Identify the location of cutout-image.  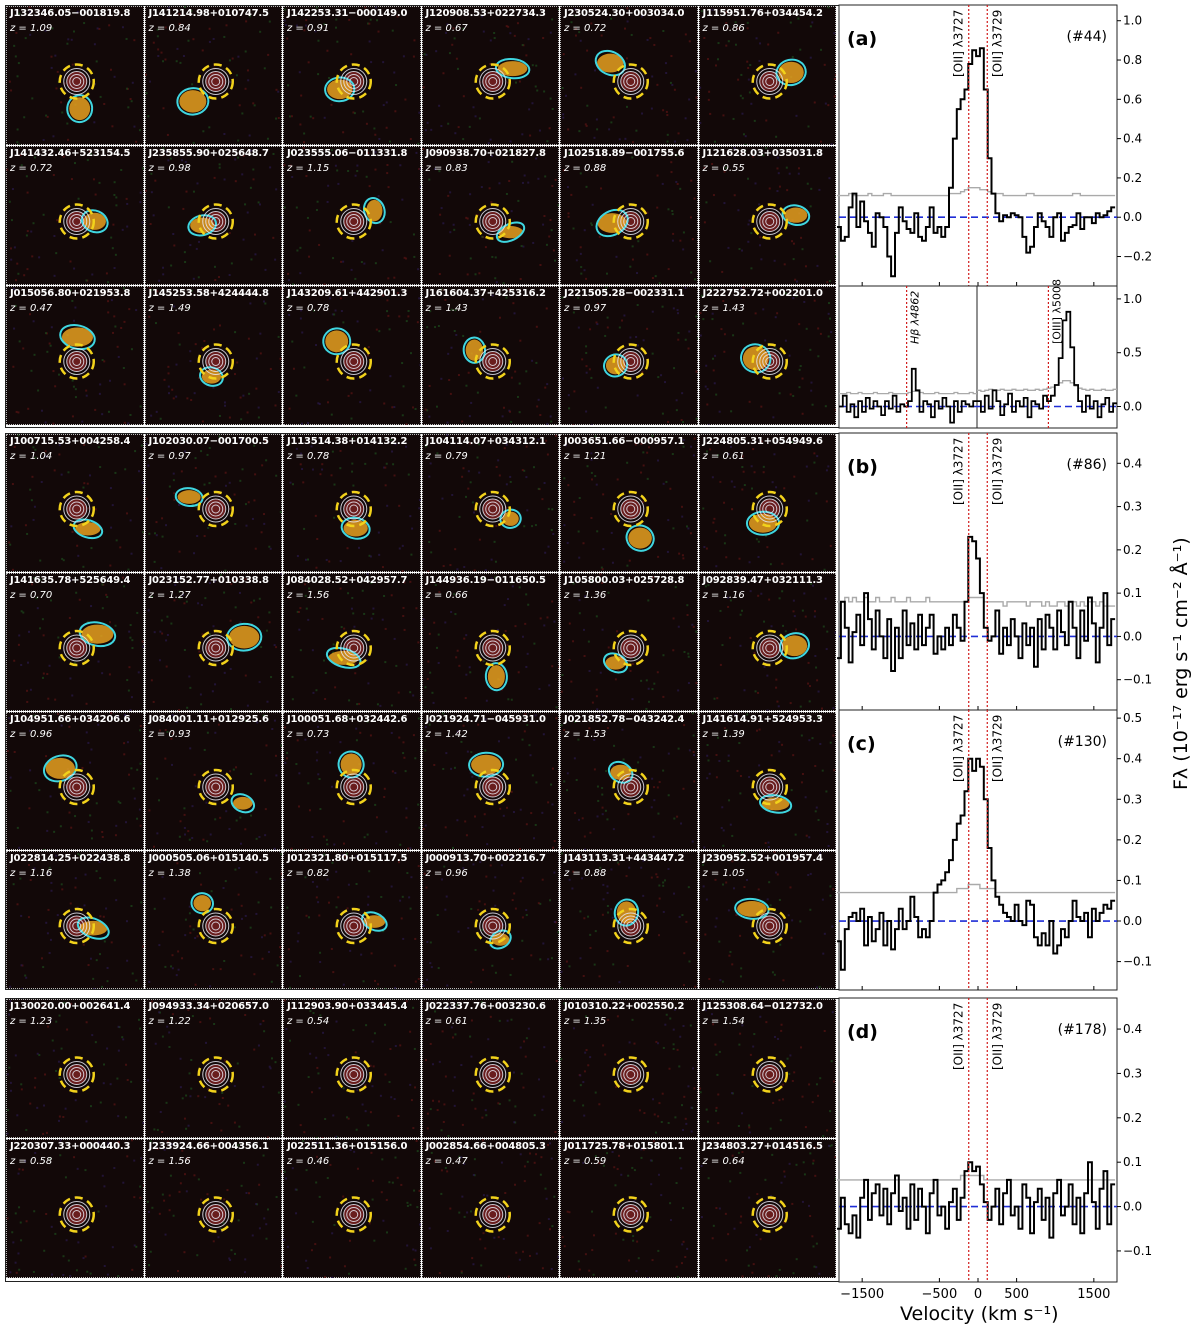
(770, 643).